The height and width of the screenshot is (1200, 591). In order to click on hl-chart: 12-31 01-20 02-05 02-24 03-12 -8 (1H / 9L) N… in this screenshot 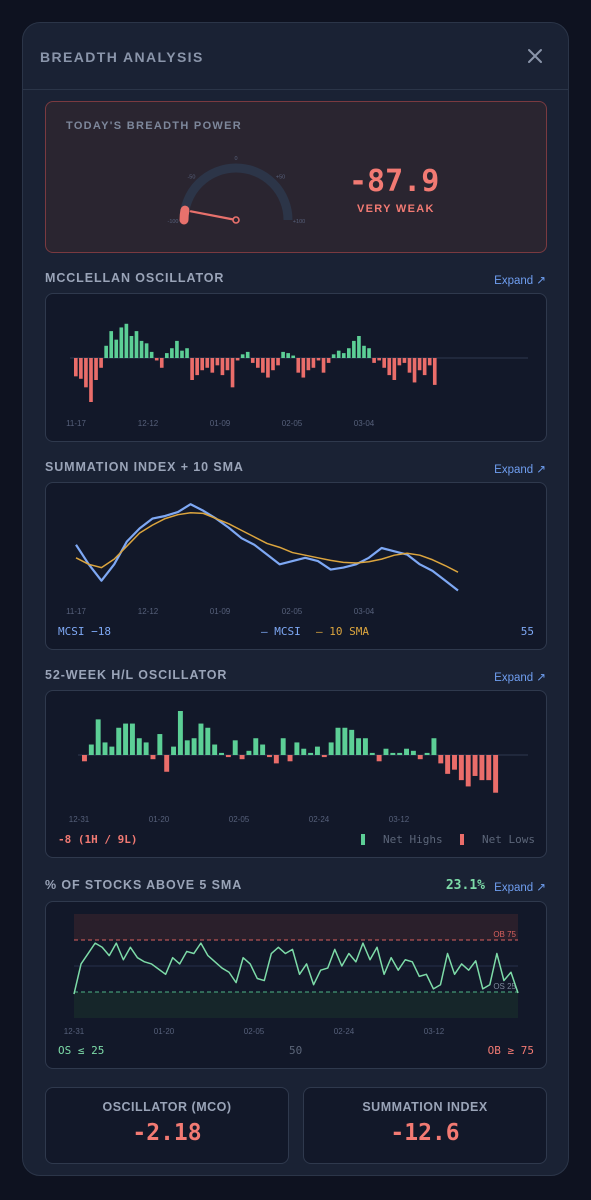, I will do `click(296, 774)`.